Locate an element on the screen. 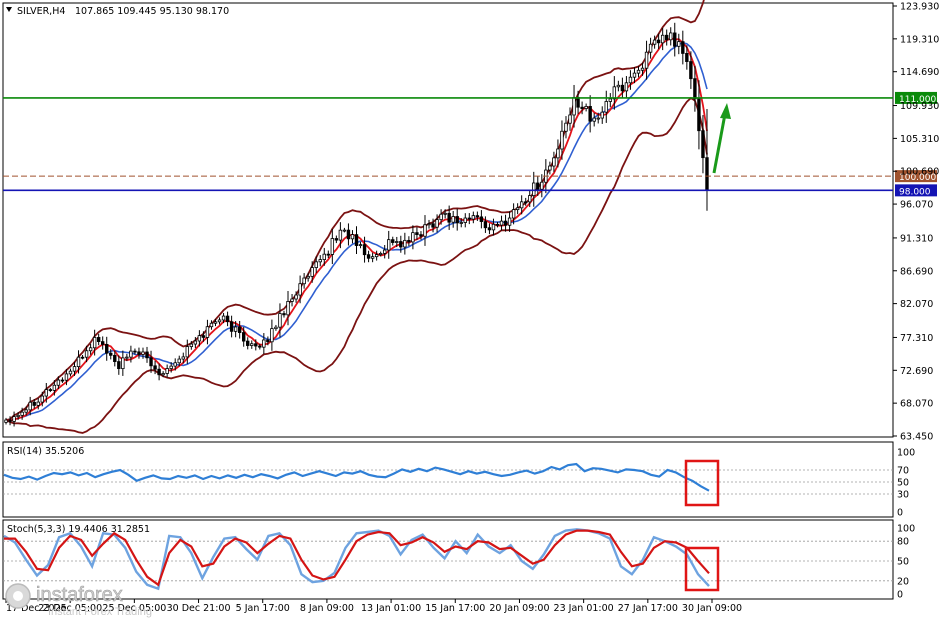 This screenshot has height=625, width=939. indicator-tick-label: 70 is located at coordinates (903, 471).